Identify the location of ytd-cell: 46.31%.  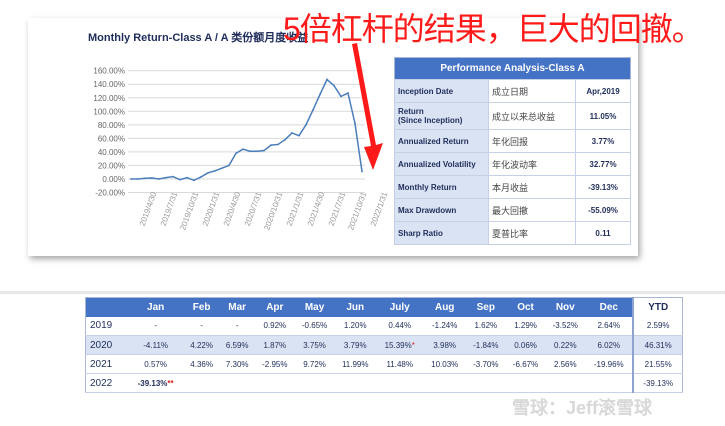
(657, 345).